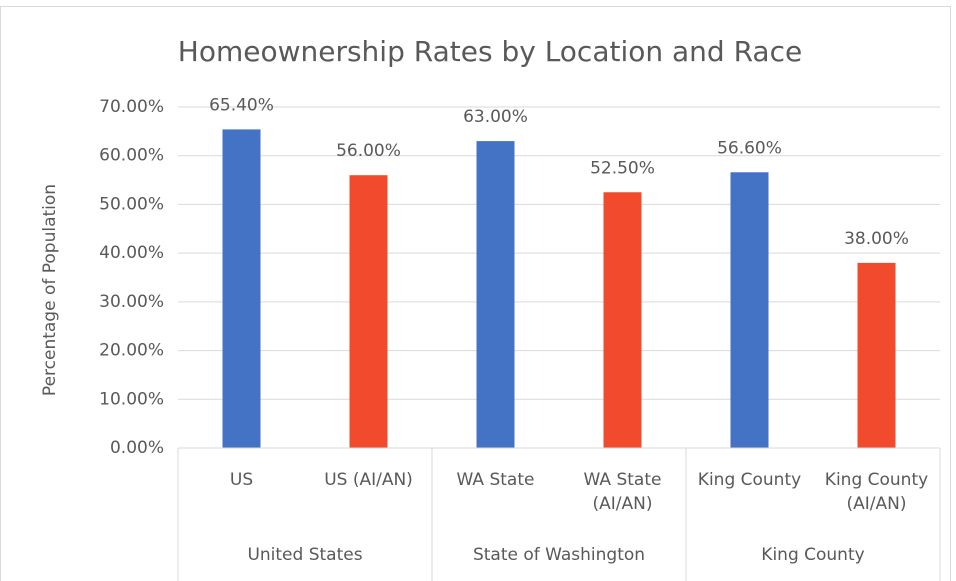  What do you see at coordinates (368, 151) in the screenshot?
I see `data-label: 56.00%` at bounding box center [368, 151].